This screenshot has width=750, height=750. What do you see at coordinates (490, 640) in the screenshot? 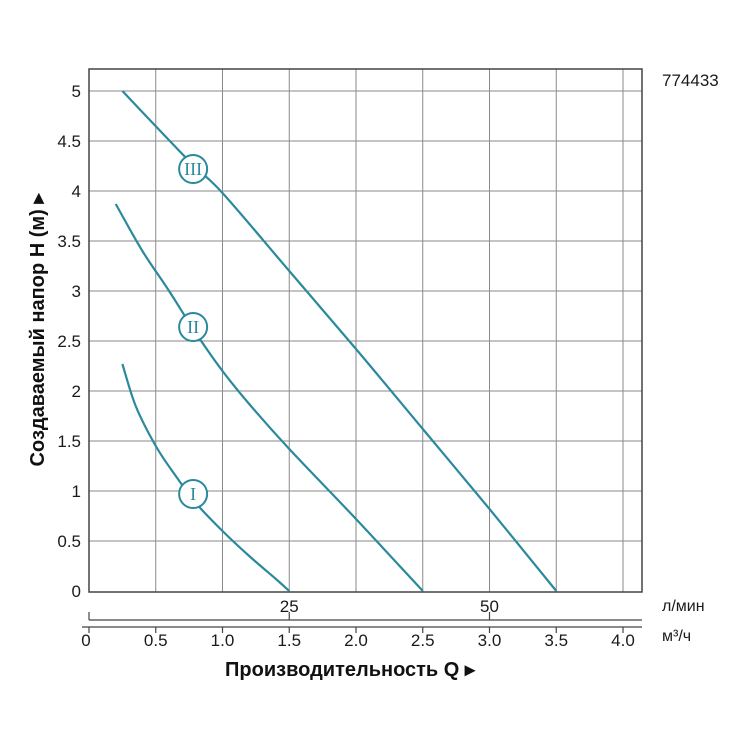
I see `x-tick-label-m3h: 3.0` at bounding box center [490, 640].